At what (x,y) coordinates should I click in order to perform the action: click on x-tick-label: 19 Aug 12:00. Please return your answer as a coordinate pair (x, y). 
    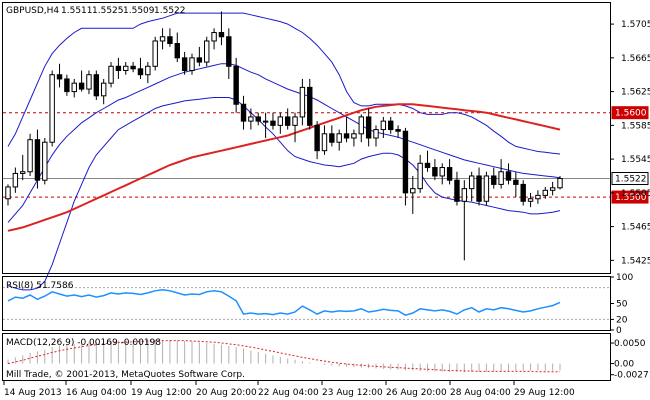
    Looking at the image, I should click on (161, 393).